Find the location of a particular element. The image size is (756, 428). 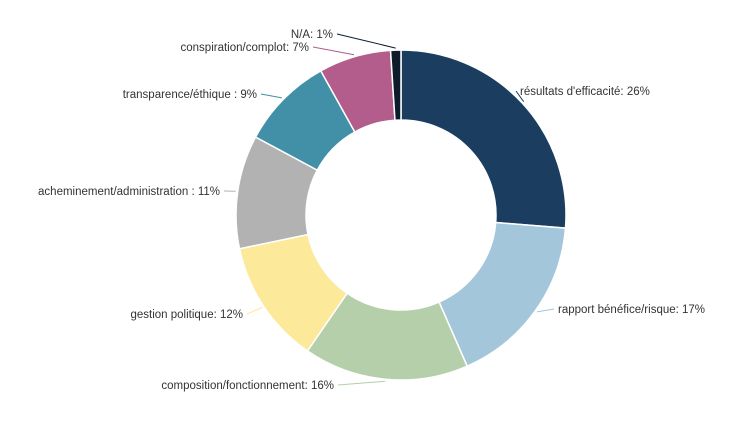

leader-rapport-benefice-risque is located at coordinates (545, 310).